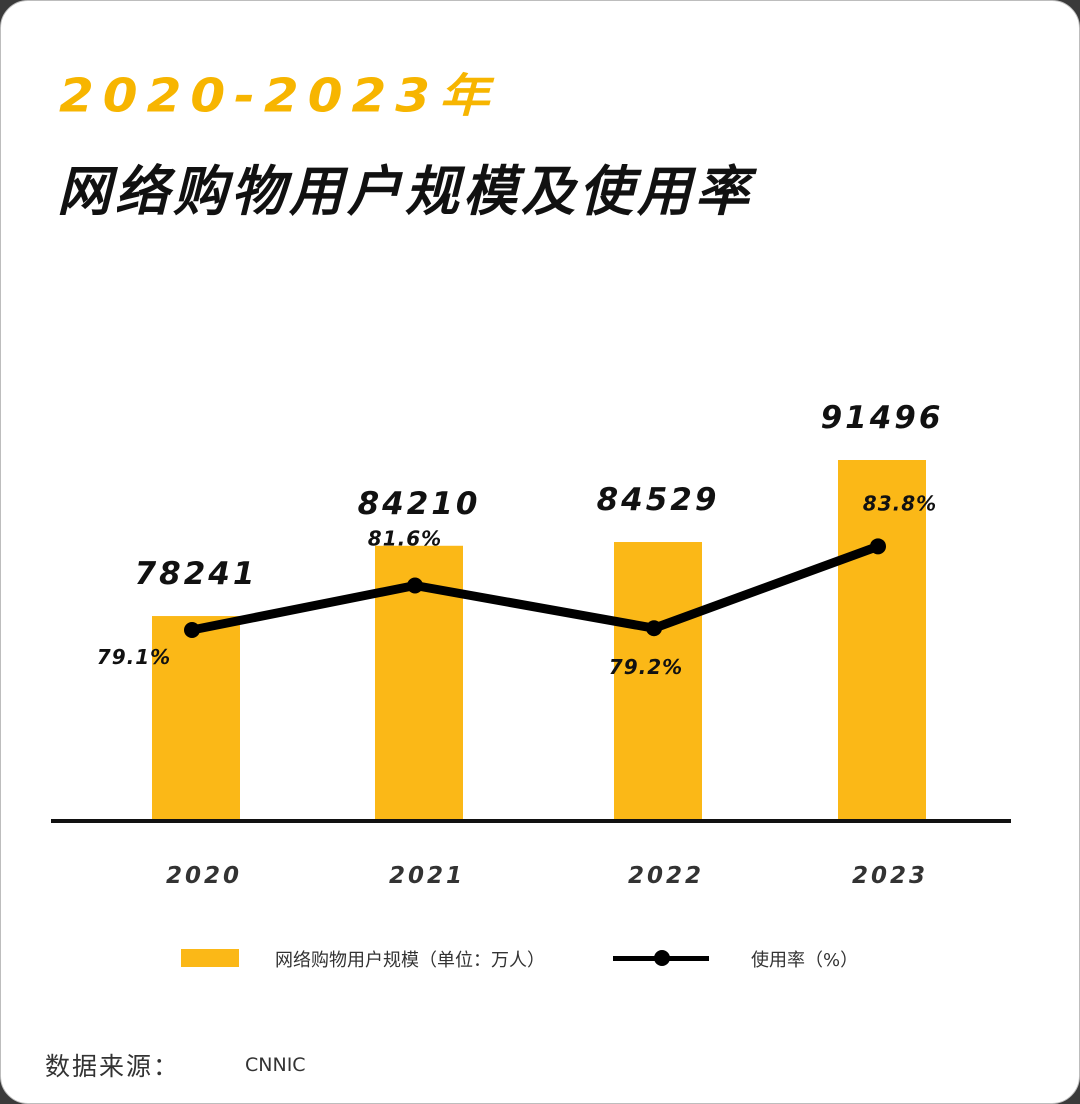 This screenshot has height=1104, width=1080. What do you see at coordinates (410, 960) in the screenshot?
I see `legend-bar-label: 网络购物用户规模（单位：万人）` at bounding box center [410, 960].